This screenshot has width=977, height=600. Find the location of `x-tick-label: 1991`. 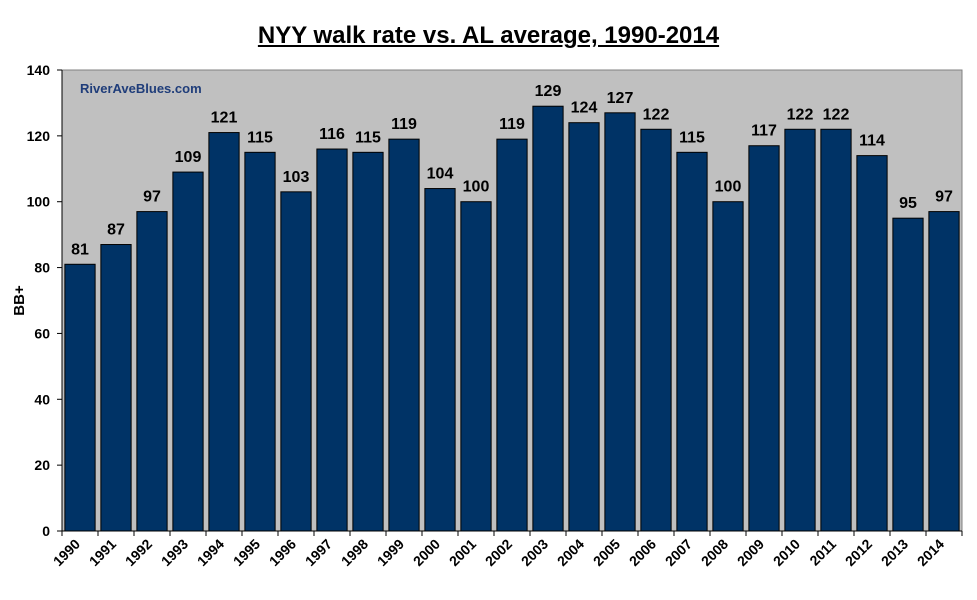

x-tick-label: 1991 is located at coordinates (102, 552).